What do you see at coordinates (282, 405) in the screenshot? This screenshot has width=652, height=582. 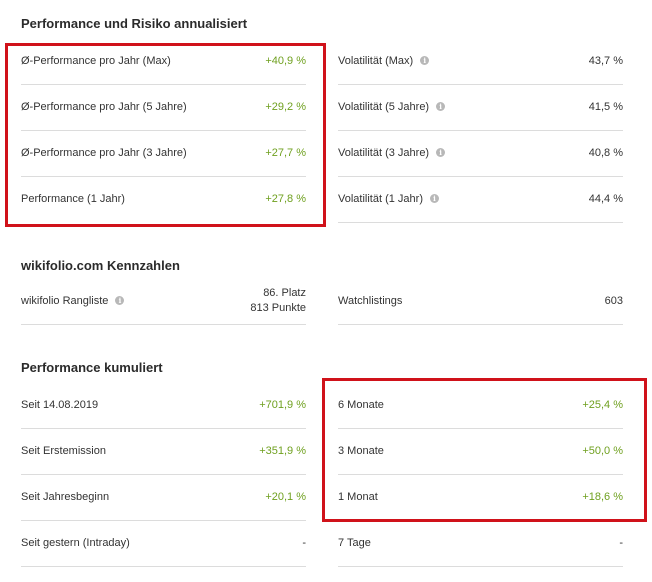 I see `row-value: +701,9 %` at bounding box center [282, 405].